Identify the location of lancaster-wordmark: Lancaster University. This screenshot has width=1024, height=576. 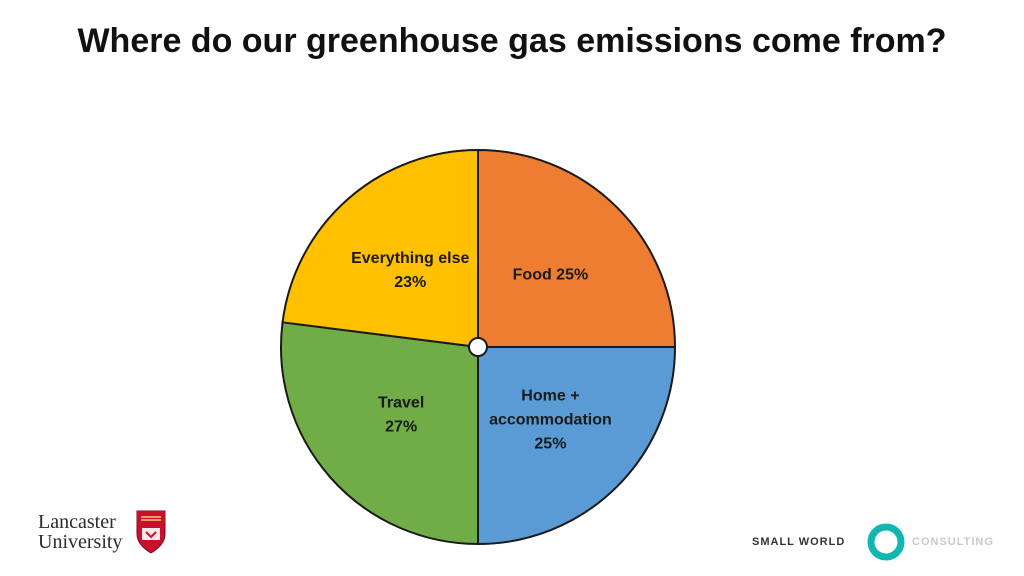
(80, 532).